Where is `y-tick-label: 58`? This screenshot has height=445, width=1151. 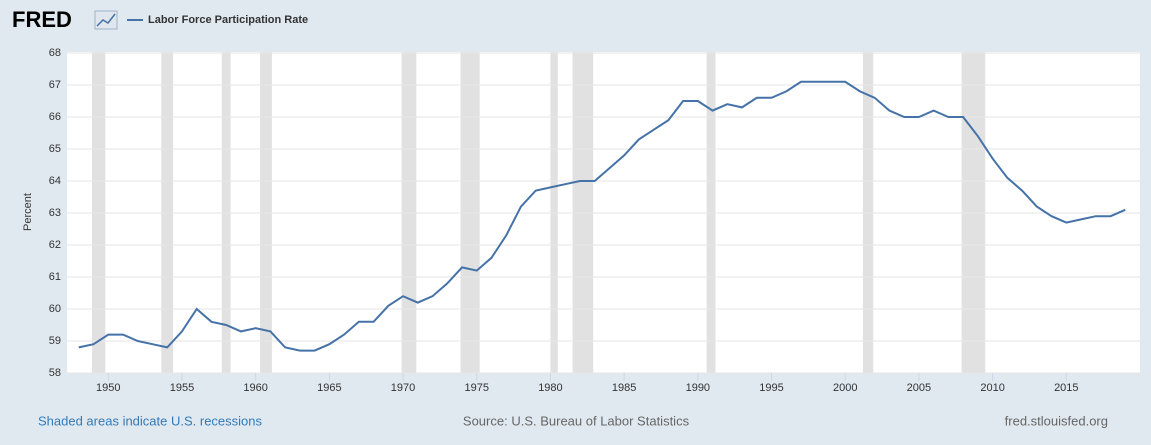 y-tick-label: 58 is located at coordinates (55, 373).